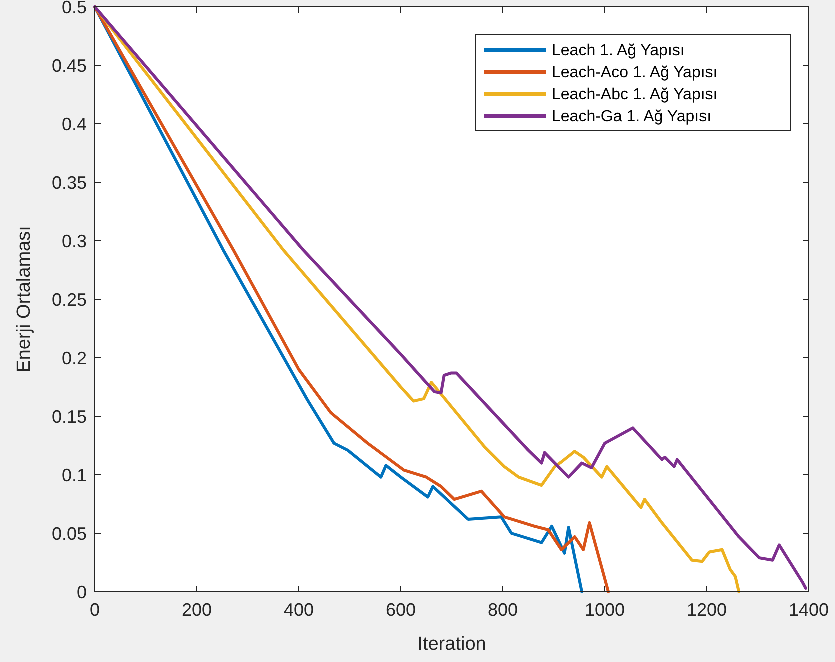 The width and height of the screenshot is (835, 662). I want to click on y-tick-label: 0.35, so click(69, 182).